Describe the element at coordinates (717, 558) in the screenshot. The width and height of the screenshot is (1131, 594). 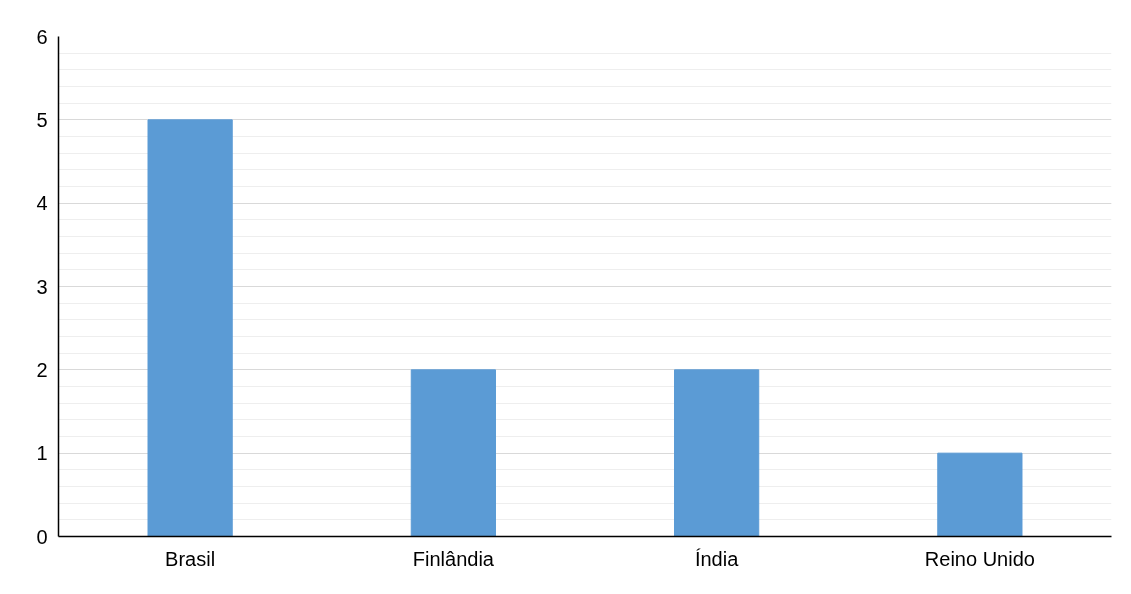
I see `x-tick-label: Índia` at that location.